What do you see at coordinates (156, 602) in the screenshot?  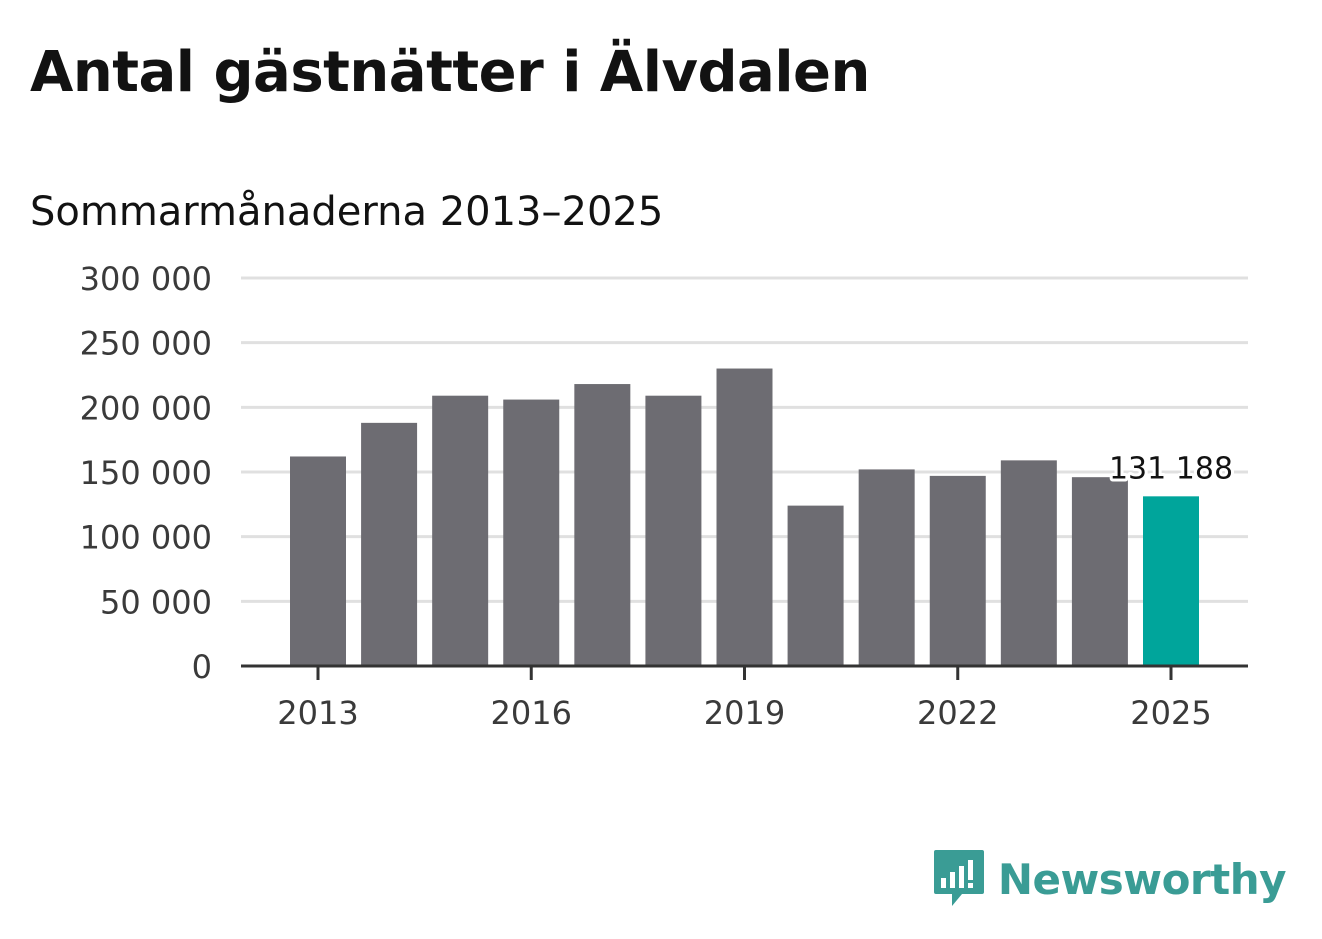 I see `y-tick-label: 50 000` at bounding box center [156, 602].